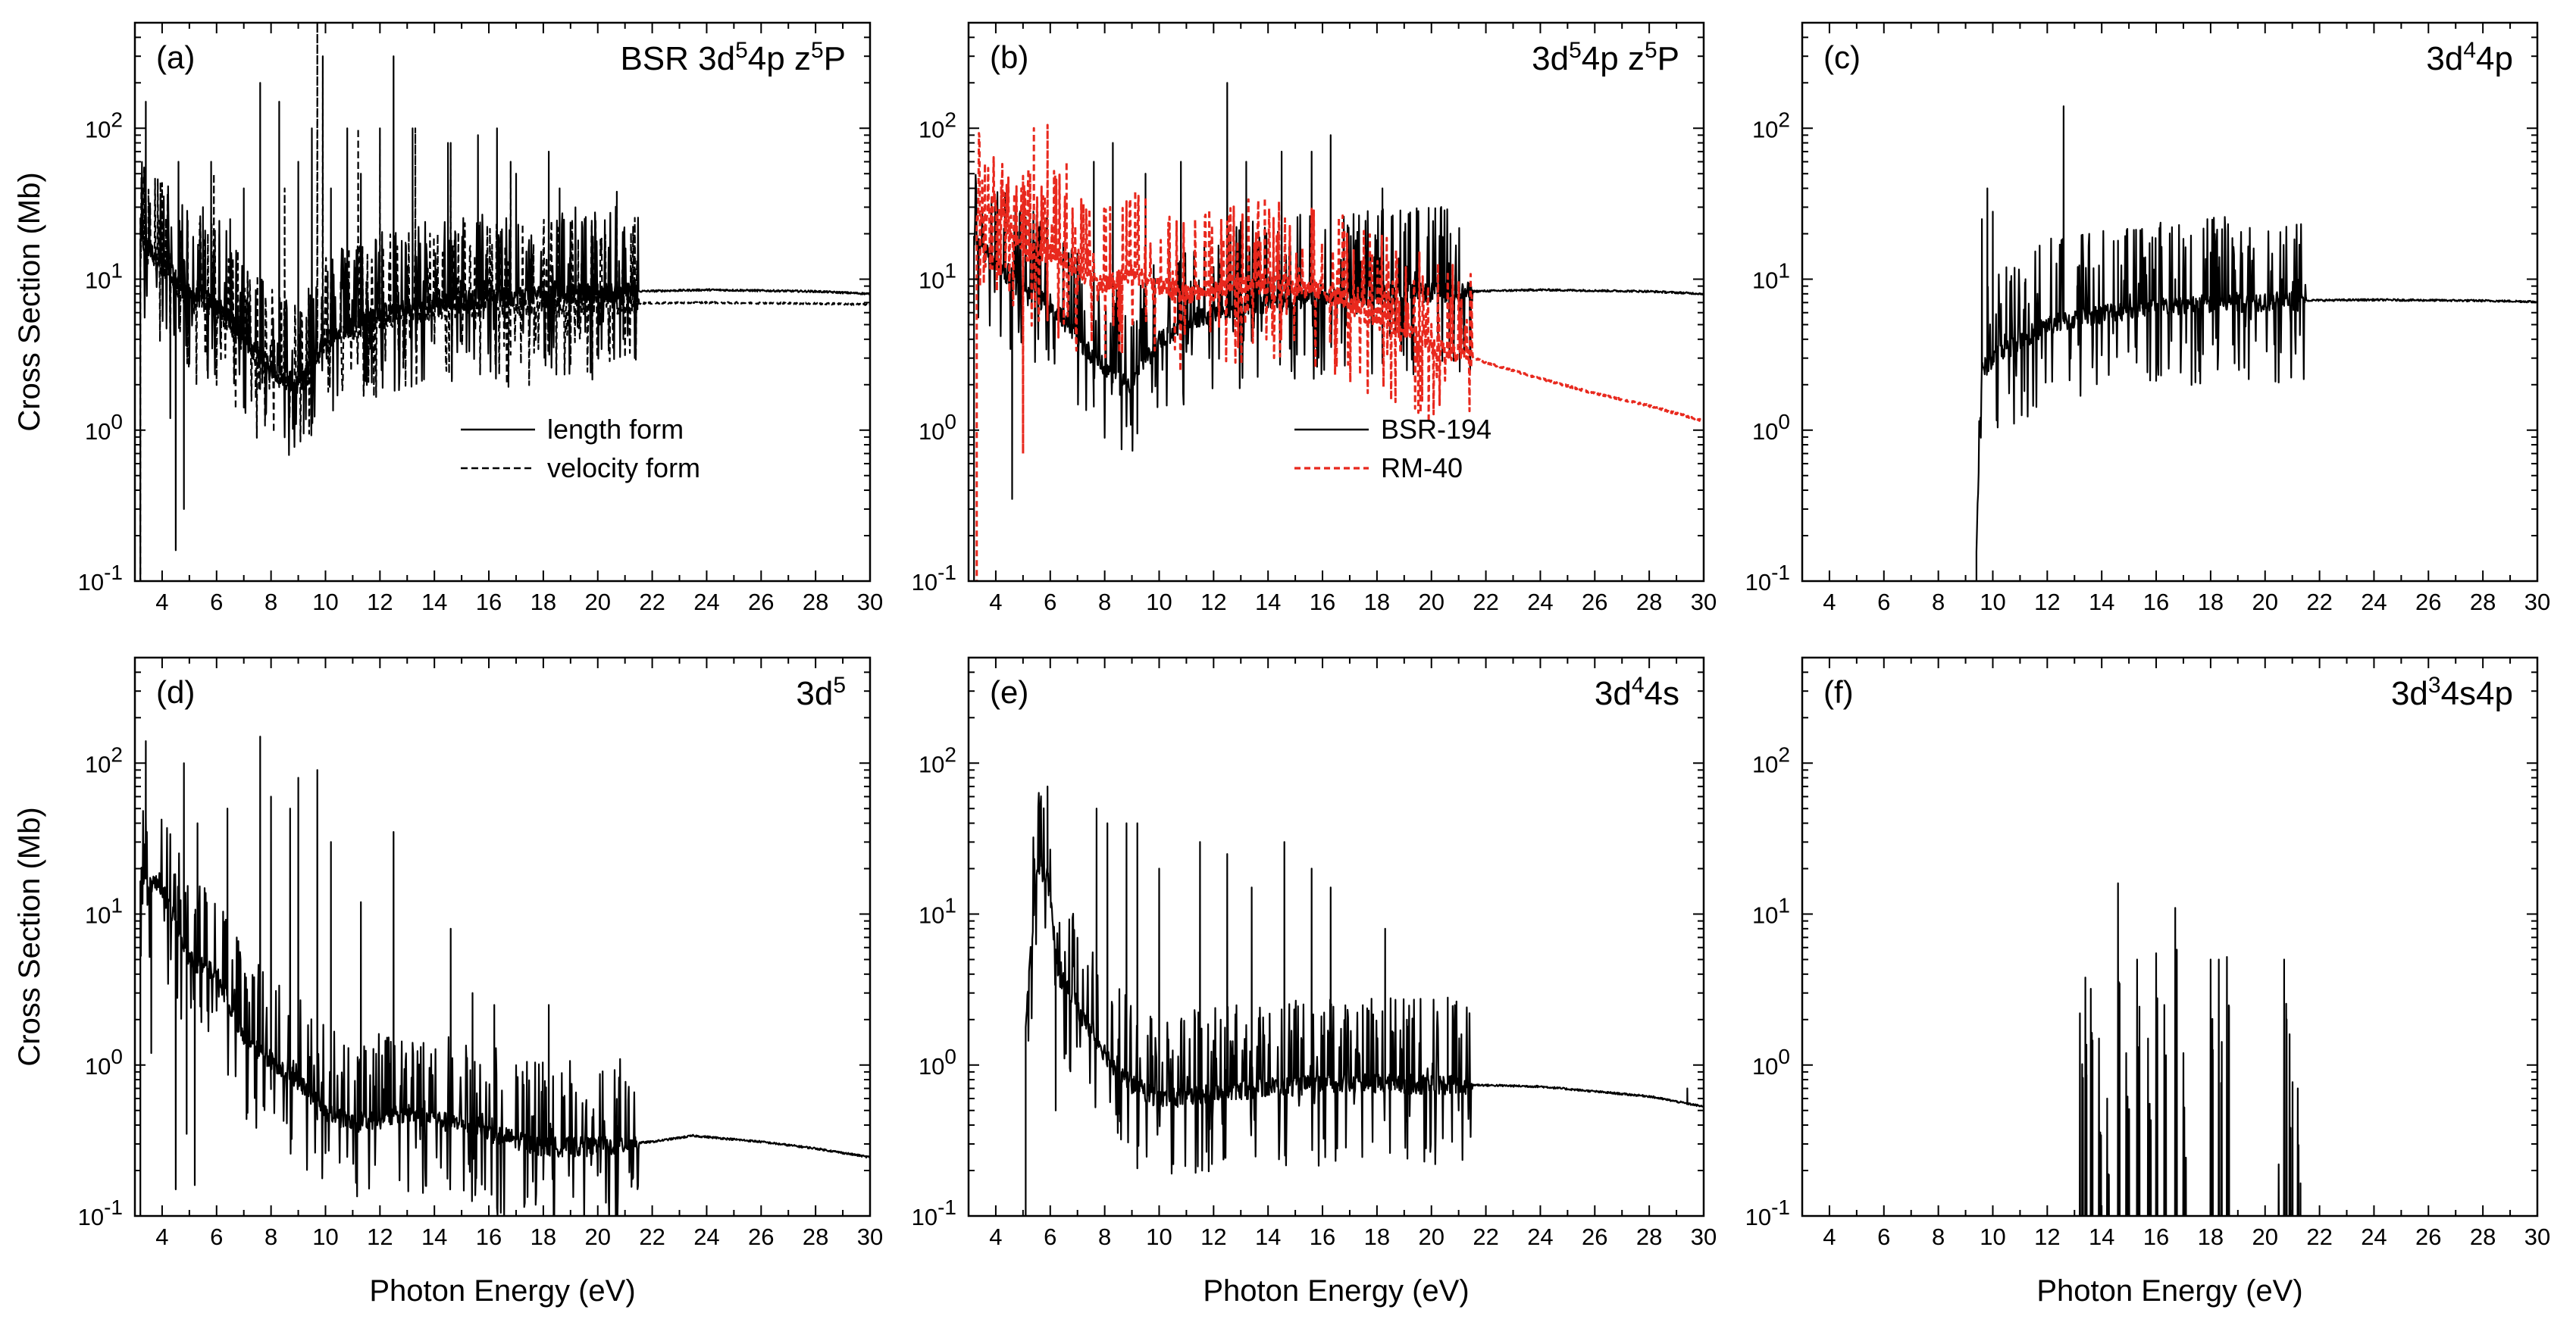 Image resolution: width=2576 pixels, height=1319 pixels. I want to click on legend-label: length form, so click(616, 429).